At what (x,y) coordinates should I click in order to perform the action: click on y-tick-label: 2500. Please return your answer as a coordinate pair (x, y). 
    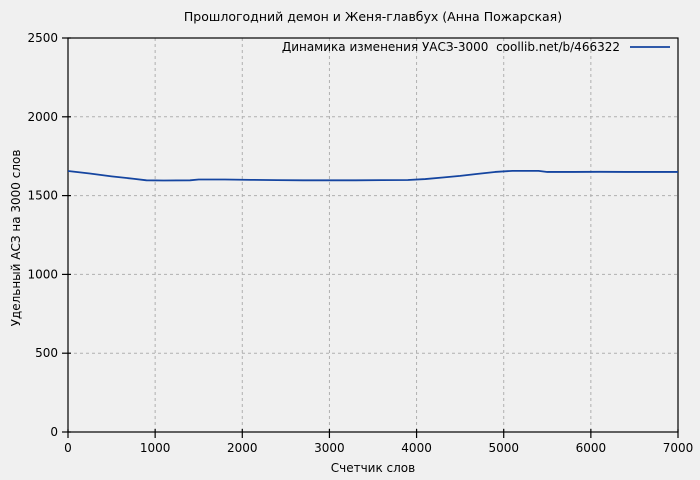
    Looking at the image, I should click on (42, 38).